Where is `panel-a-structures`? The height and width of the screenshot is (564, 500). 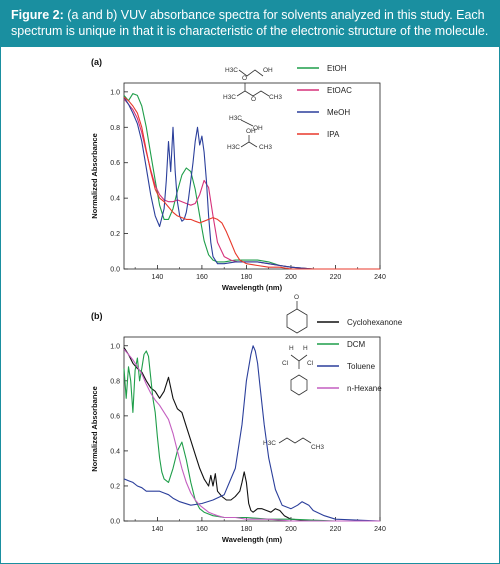 panel-a-structures is located at coordinates (253, 108).